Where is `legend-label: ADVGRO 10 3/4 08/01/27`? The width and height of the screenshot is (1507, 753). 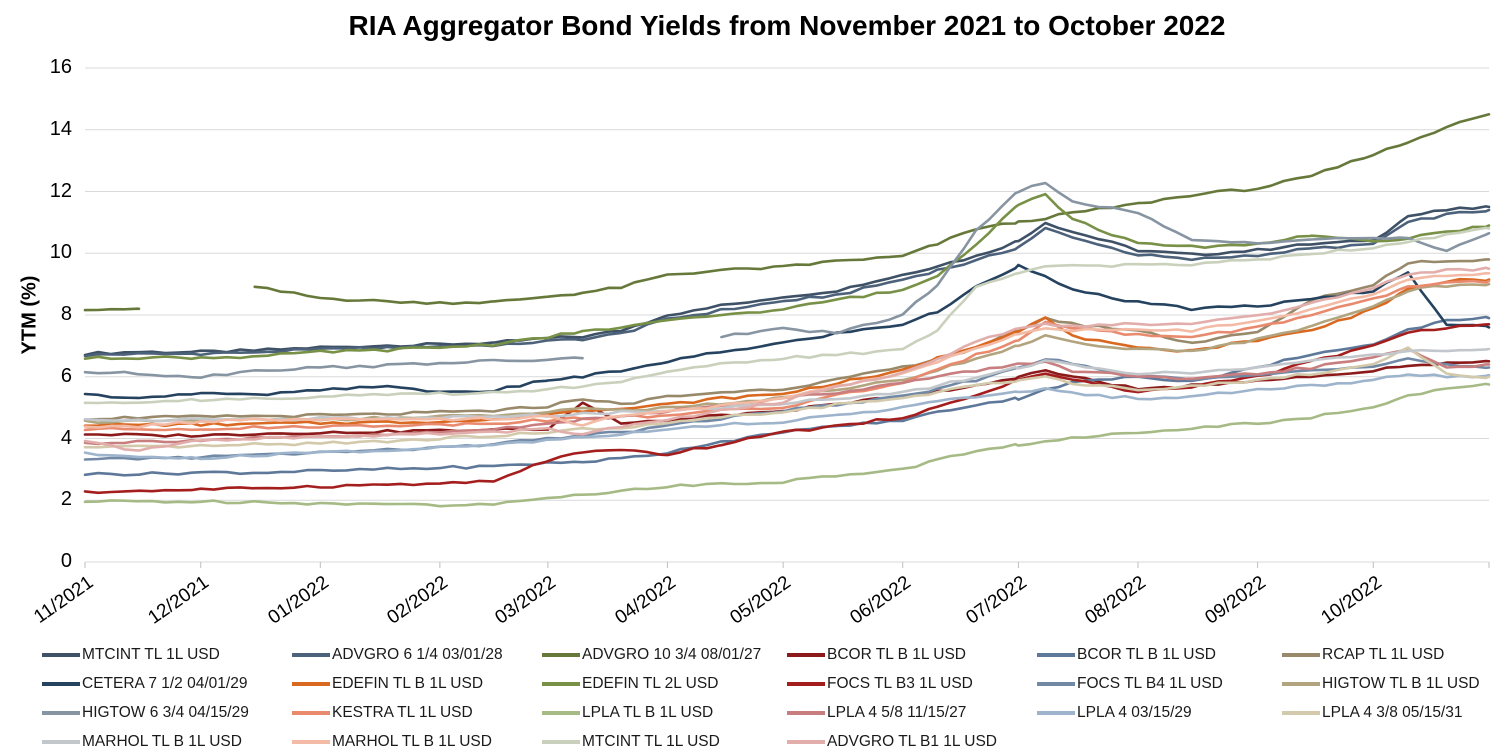
legend-label: ADVGRO 10 3/4 08/01/27 is located at coordinates (672, 654).